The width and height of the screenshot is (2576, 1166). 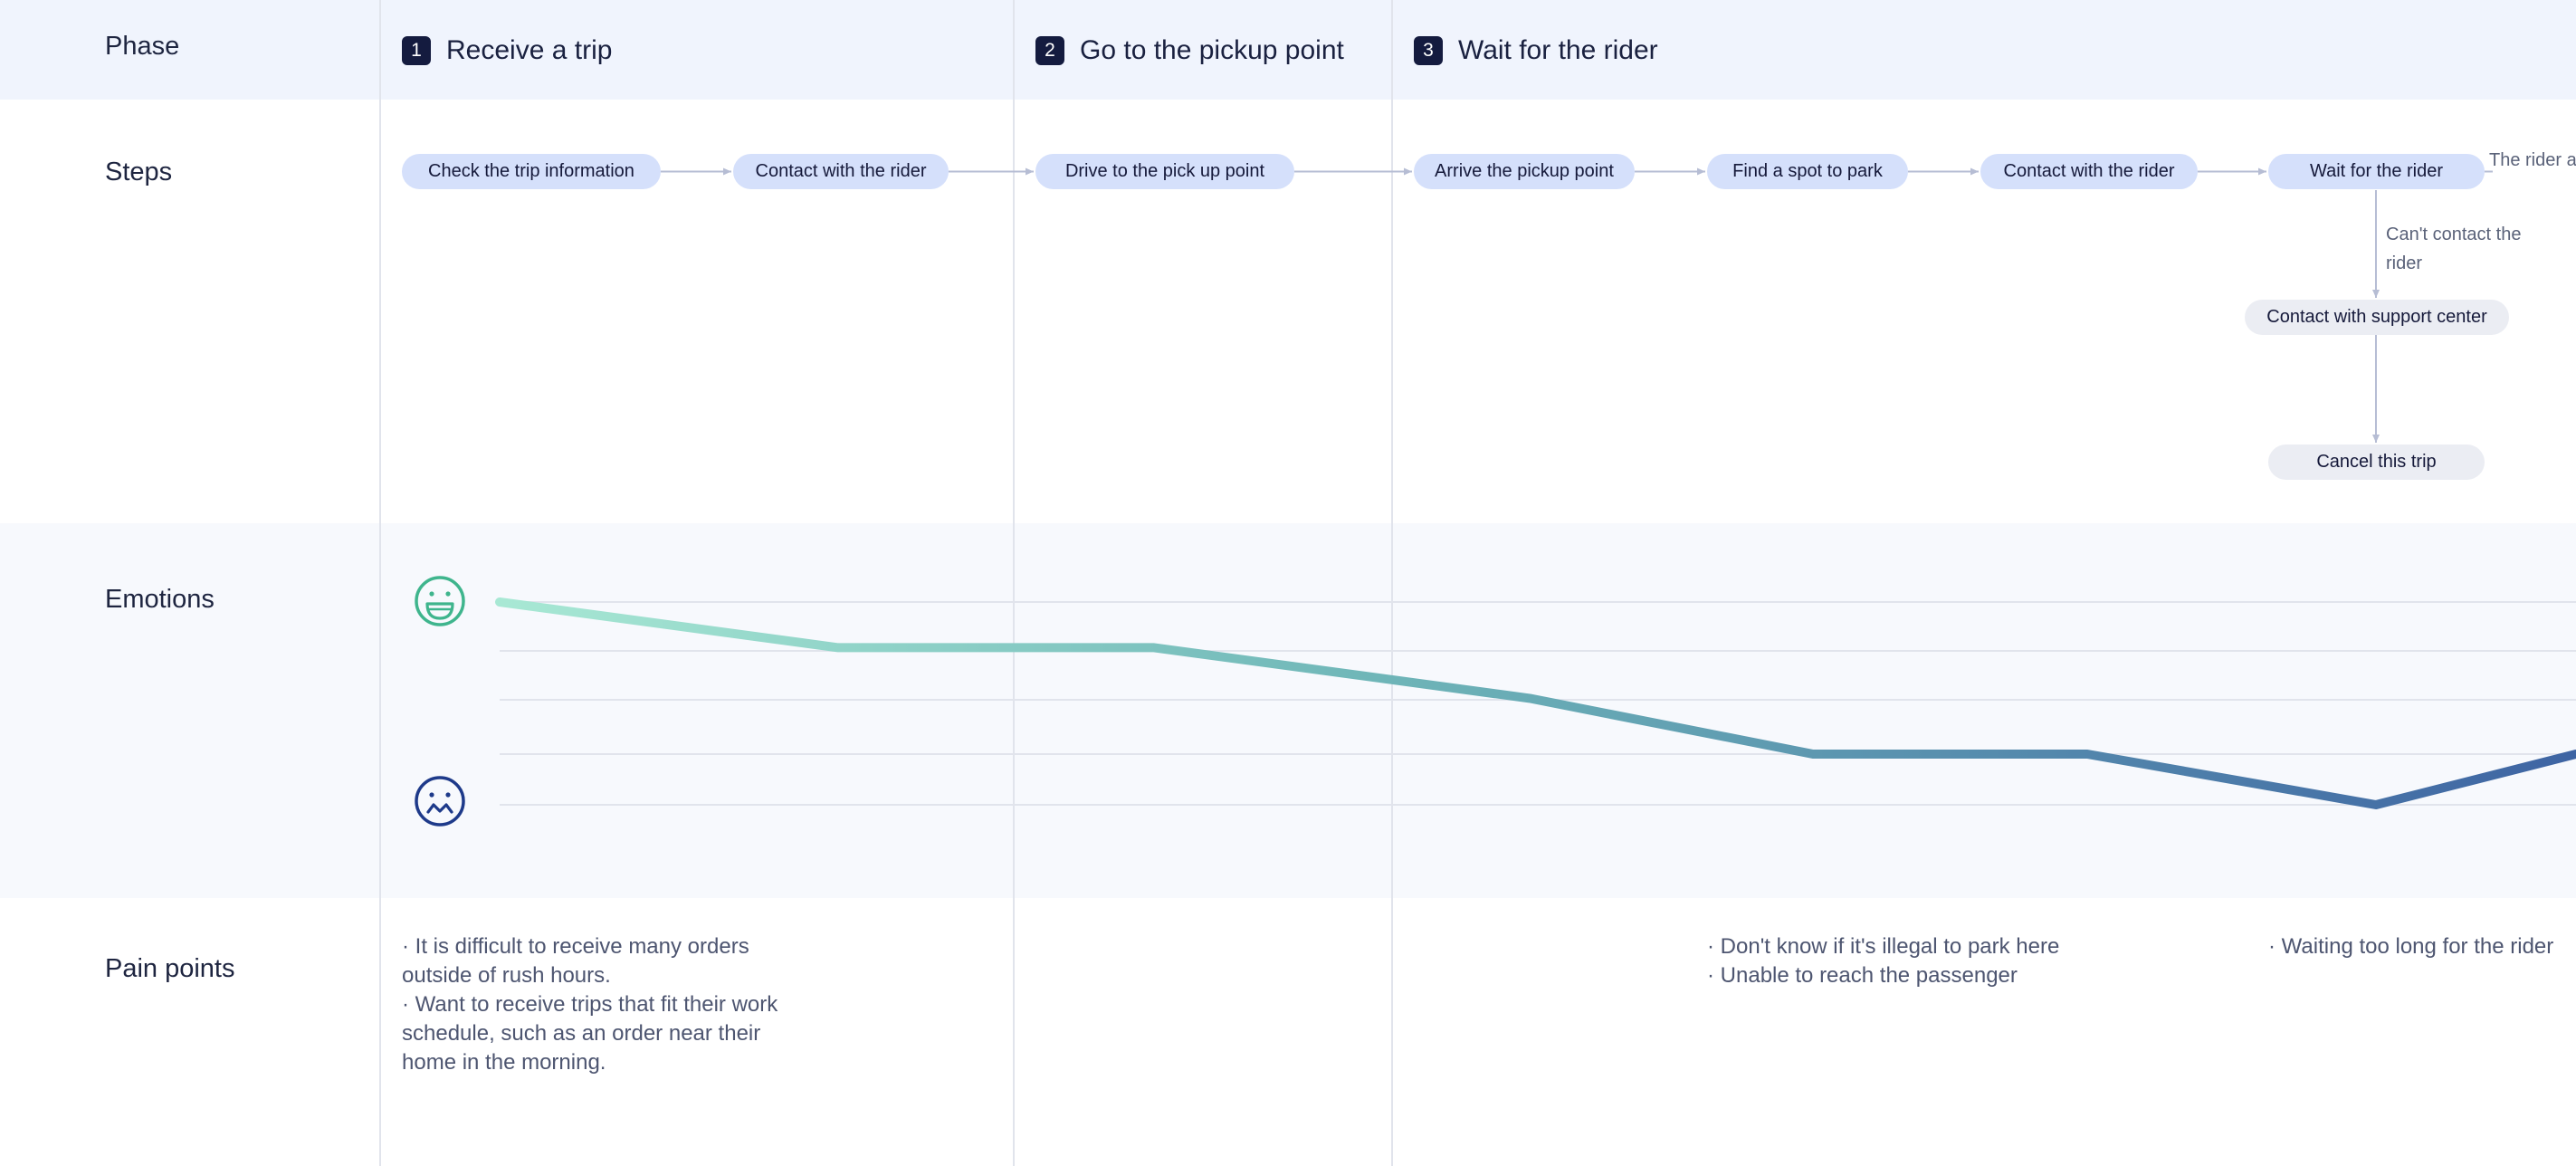 I want to click on phase-number-badge: 2, so click(x=1049, y=50).